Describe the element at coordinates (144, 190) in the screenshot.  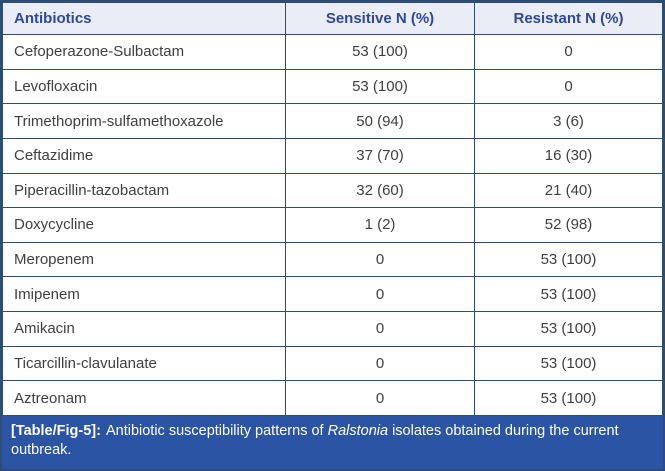
I see `antibiotic-name-cell: Piperacillin-tazobactam` at that location.